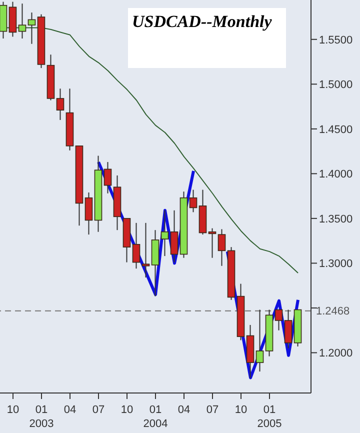 The height and width of the screenshot is (433, 360). What do you see at coordinates (336, 130) in the screenshot?
I see `y-tick-label: 1.4500` at bounding box center [336, 130].